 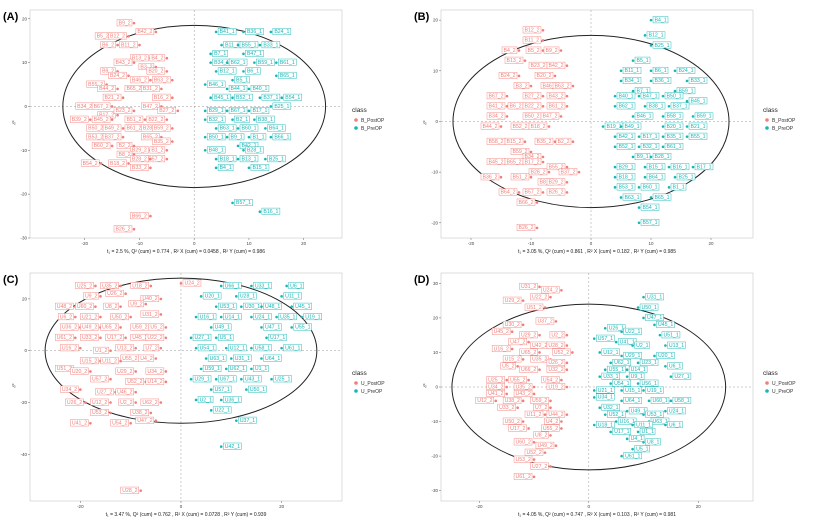 I want to click on point-label: B47_1, so click(x=650, y=96).